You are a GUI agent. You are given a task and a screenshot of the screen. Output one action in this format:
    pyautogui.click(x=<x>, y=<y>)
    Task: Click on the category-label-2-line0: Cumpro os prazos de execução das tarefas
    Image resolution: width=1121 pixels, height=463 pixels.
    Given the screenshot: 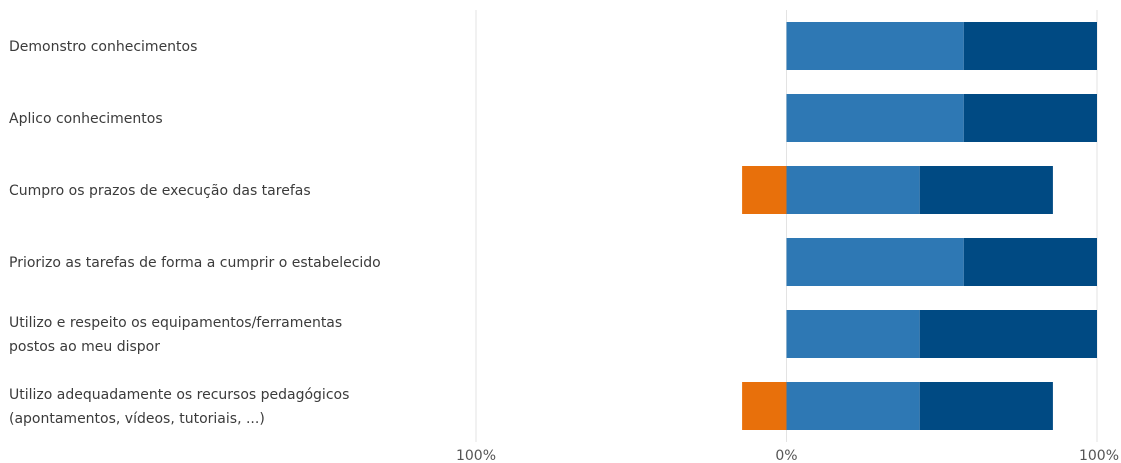 What is the action you would take?
    pyautogui.click(x=160, y=191)
    